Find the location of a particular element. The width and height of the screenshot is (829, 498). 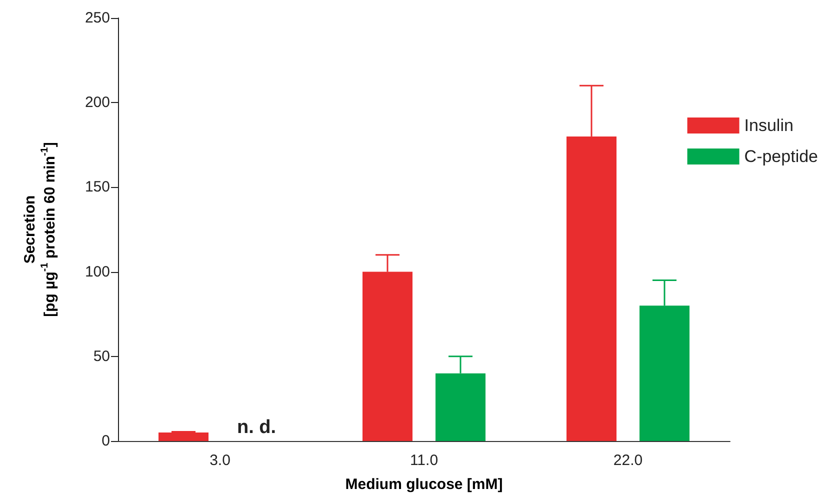

y-tick-label: 200 is located at coordinates (97, 103).